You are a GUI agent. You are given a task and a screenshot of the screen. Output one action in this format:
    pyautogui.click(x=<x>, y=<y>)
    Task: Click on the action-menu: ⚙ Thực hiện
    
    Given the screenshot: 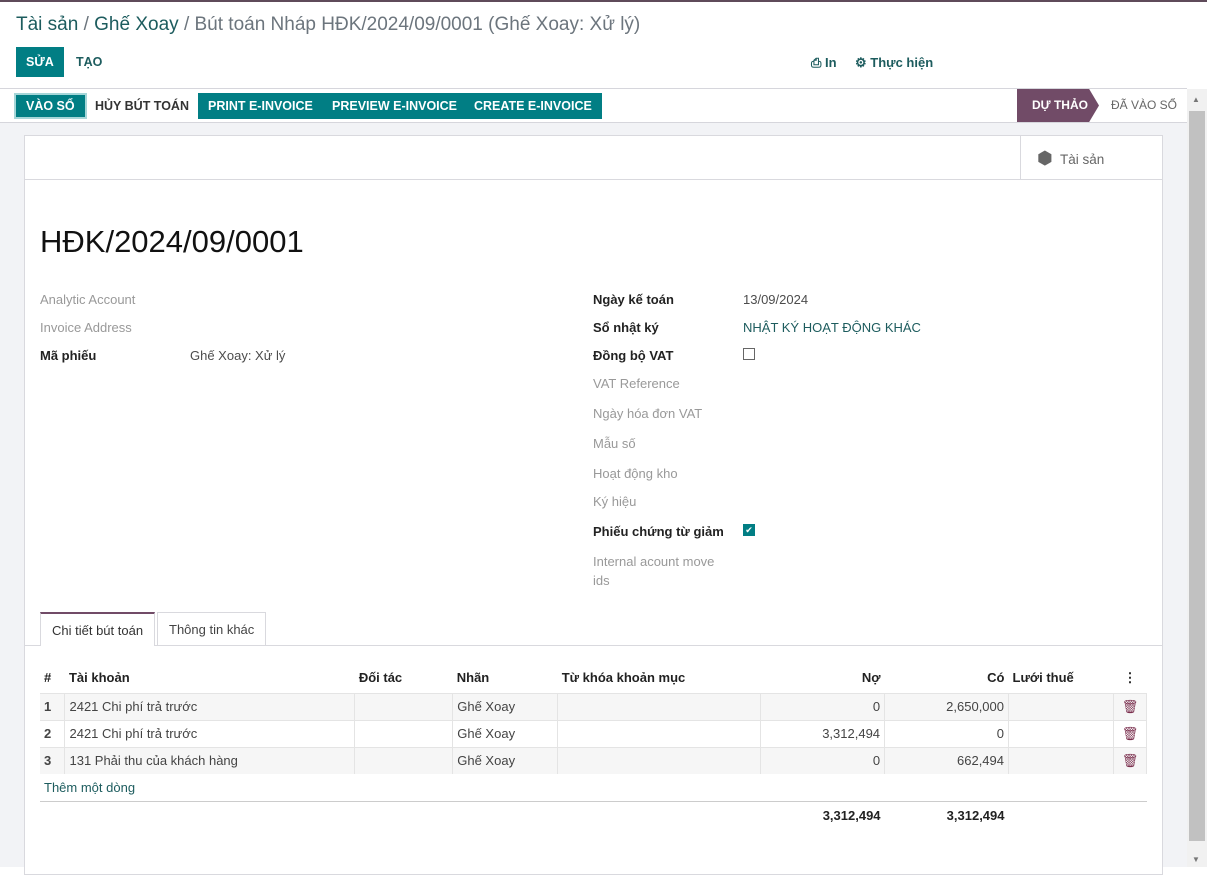 What is the action you would take?
    pyautogui.click(x=894, y=63)
    